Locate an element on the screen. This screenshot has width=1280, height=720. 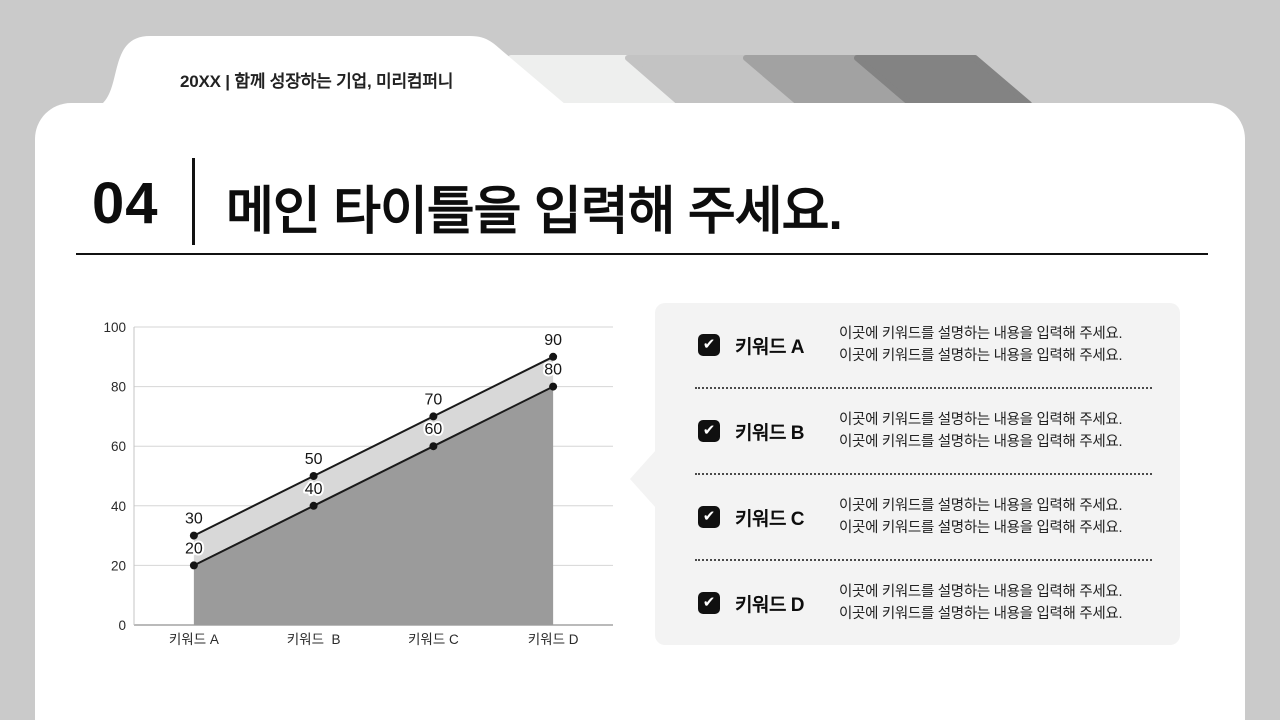
chart-area-band is located at coordinates (373, 461).